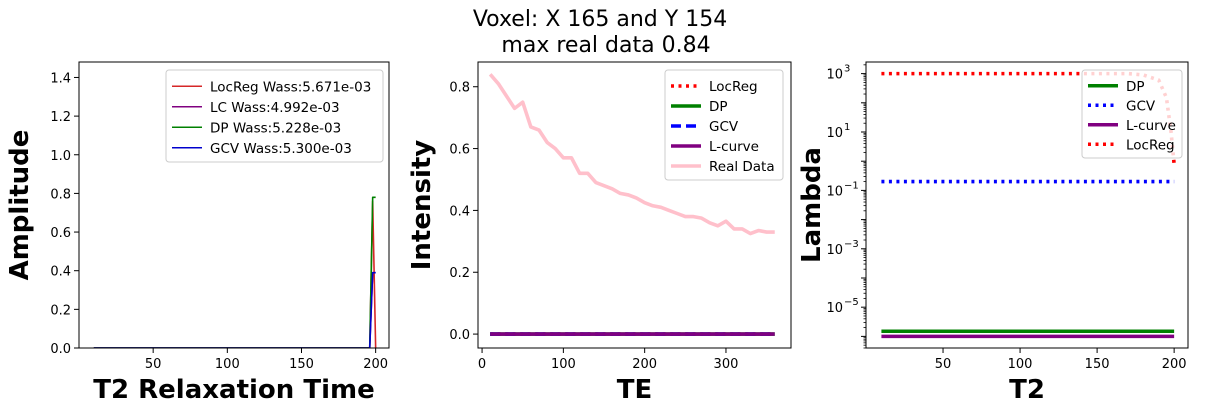  What do you see at coordinates (233, 390) in the screenshot?
I see `x-axis-label: T2 Relaxation Time` at bounding box center [233, 390].